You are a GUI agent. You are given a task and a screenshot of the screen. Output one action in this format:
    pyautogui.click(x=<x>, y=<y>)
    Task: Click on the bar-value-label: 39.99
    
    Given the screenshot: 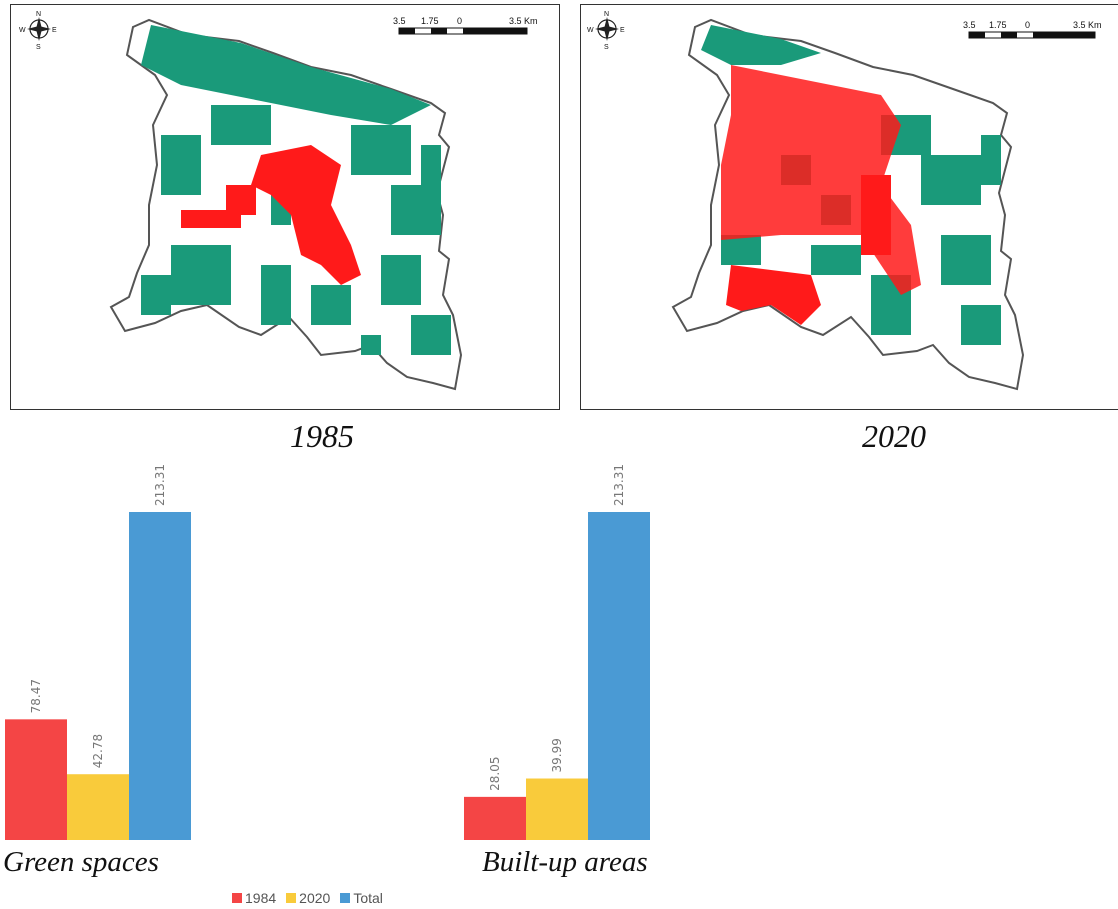 What is the action you would take?
    pyautogui.click(x=557, y=755)
    